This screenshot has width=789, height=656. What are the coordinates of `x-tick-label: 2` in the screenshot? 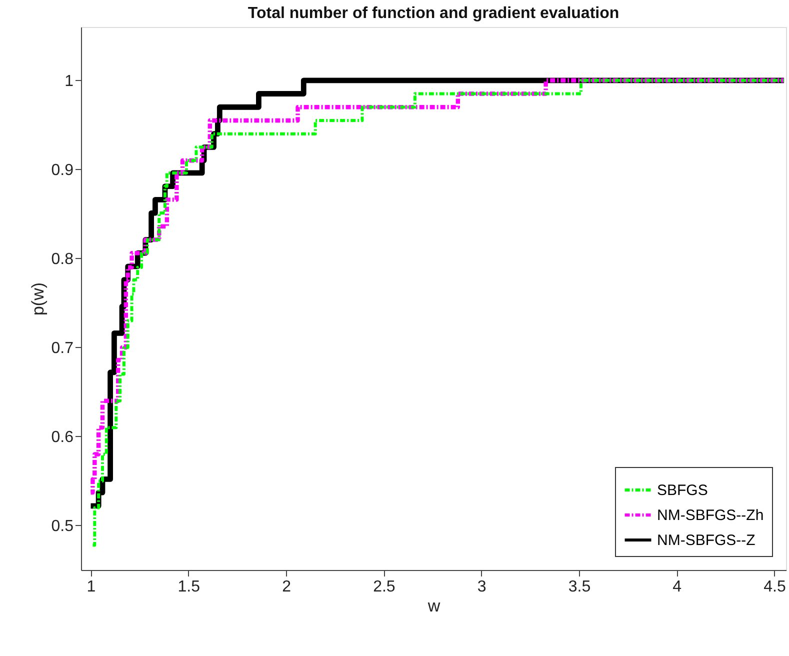 It's located at (287, 587).